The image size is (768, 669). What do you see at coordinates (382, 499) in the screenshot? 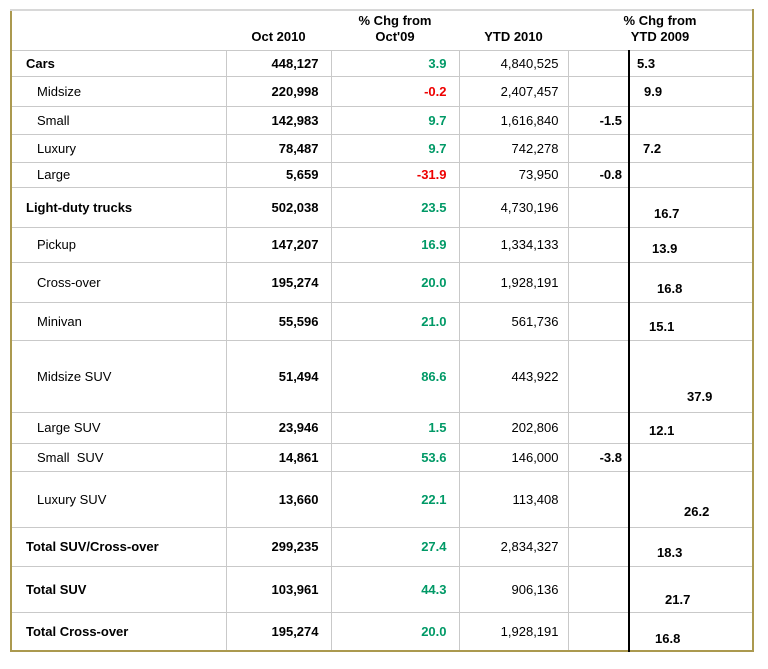
I see `table-row-luxury-suv: Luxury SUV 13,660 22.1 113,408 26.2` at bounding box center [382, 499].